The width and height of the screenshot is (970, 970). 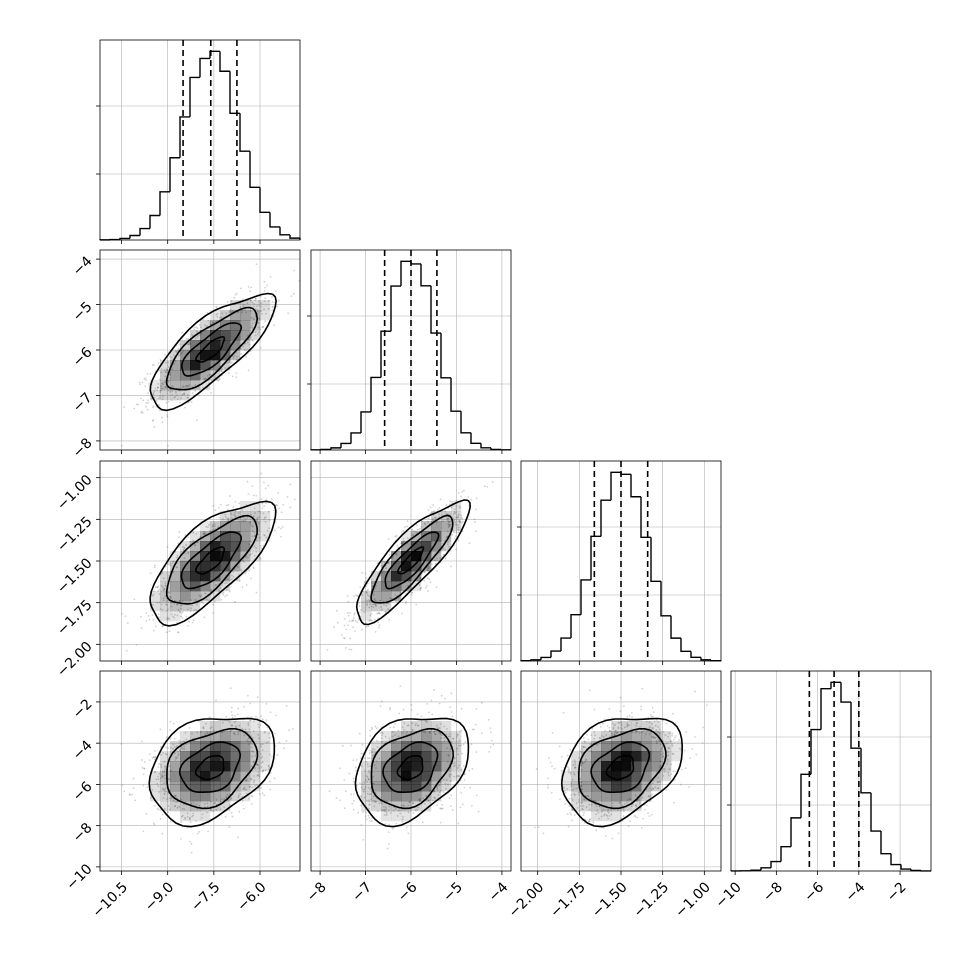 I want to click on ytick-label-2-2: −1.50, so click(x=75, y=576).